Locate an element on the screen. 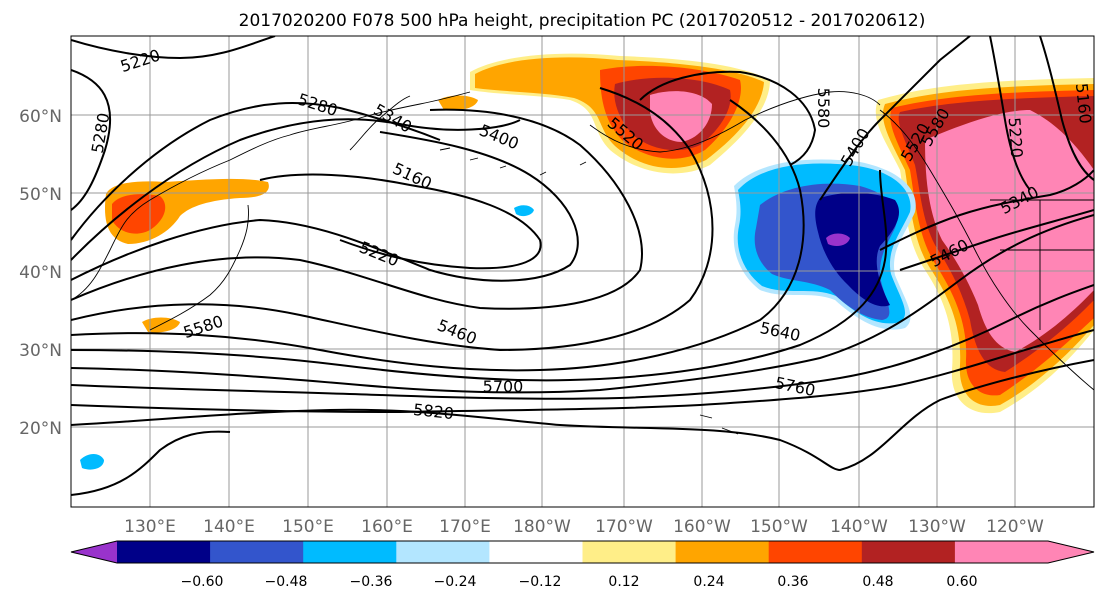  contour-5280-nw is located at coordinates (91, 140).